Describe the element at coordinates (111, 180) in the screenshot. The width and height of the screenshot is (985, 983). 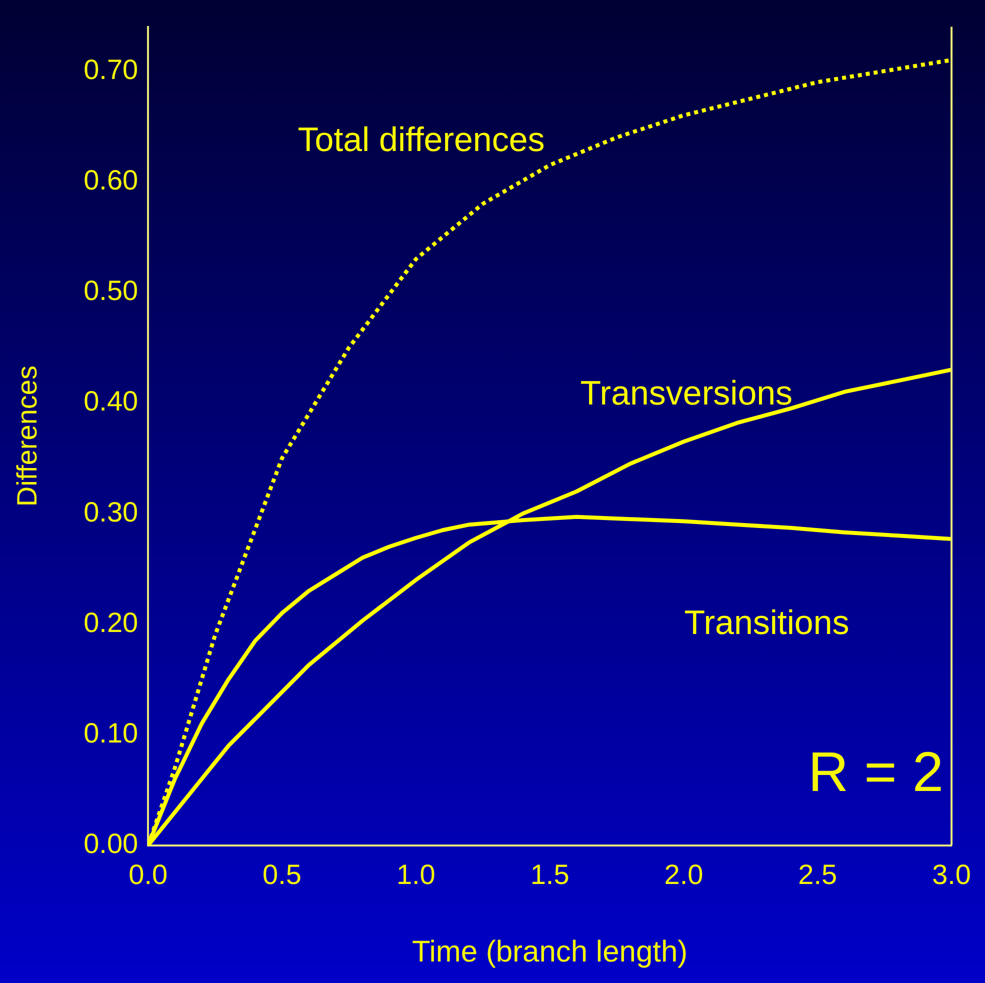
I see `y-tick-label: 0.60` at that location.